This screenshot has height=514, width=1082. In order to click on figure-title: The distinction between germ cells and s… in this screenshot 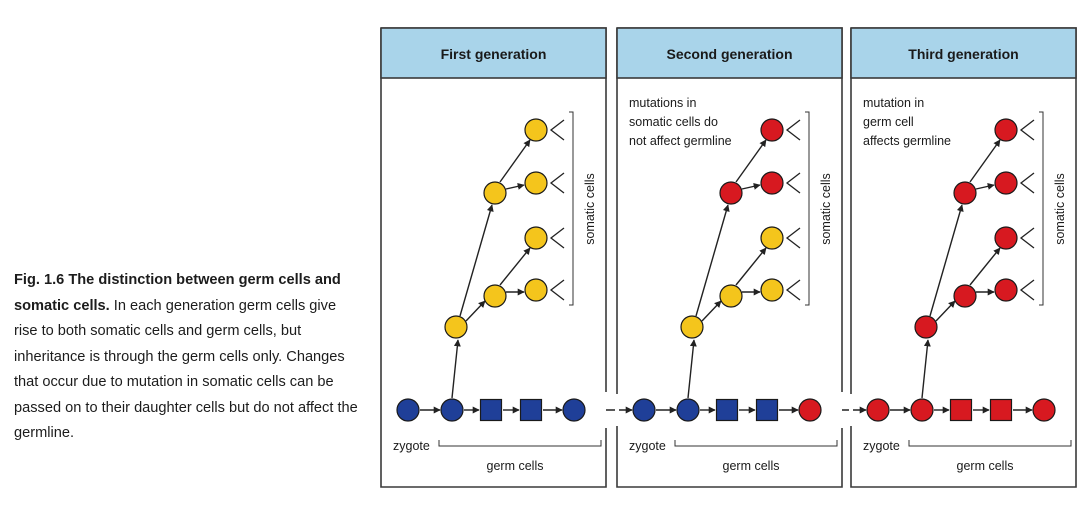, I will do `click(177, 293)`.